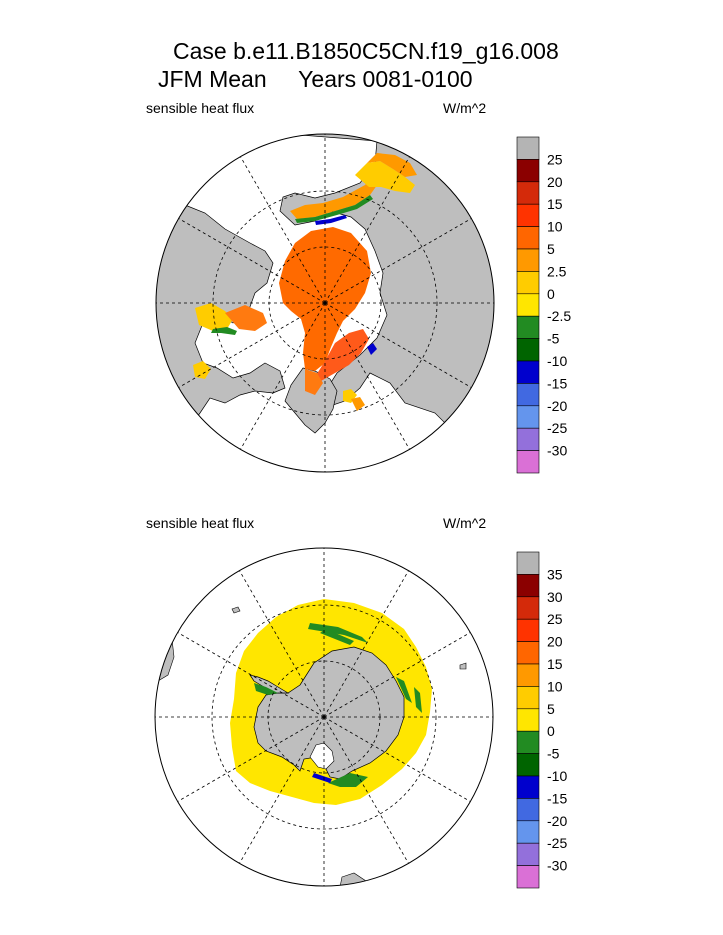  I want to click on colorbar-1-label-8: -5, so click(553, 754).